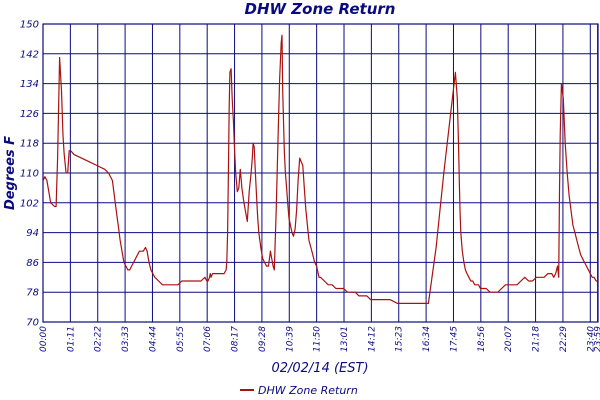 The height and width of the screenshot is (400, 600). I want to click on x-tick-label: 09:28, so click(263, 339).